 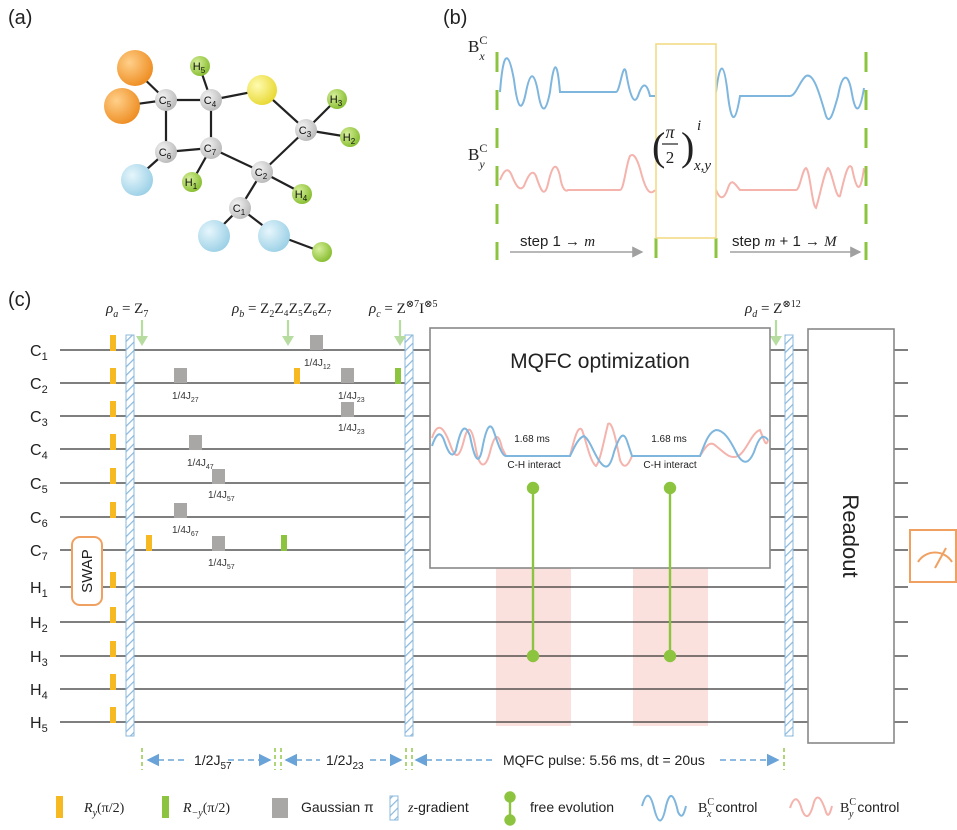 What do you see at coordinates (477, 48) in the screenshot?
I see `bx-label: BC x` at bounding box center [477, 48].